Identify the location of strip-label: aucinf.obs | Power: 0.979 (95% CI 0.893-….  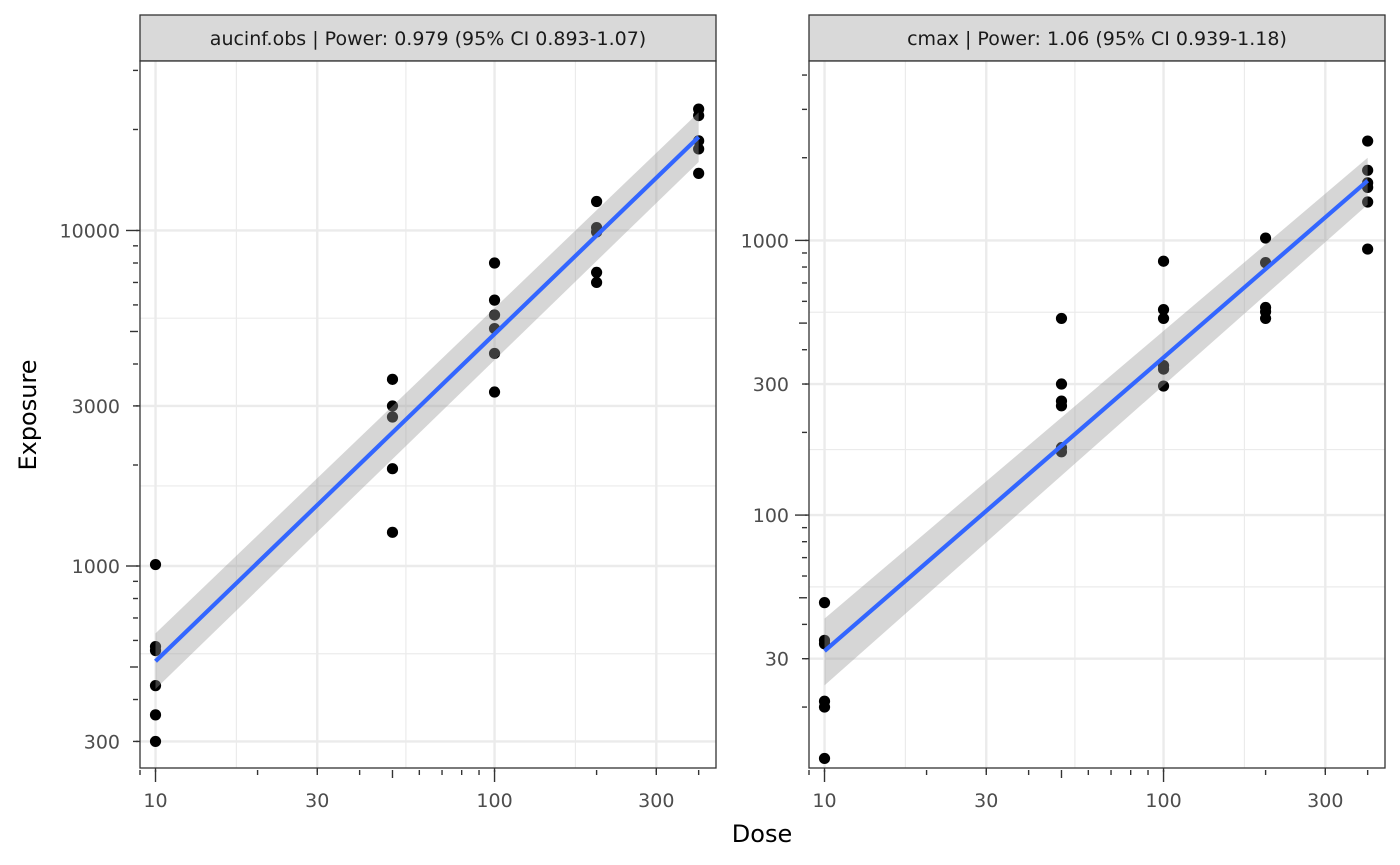
(428, 39).